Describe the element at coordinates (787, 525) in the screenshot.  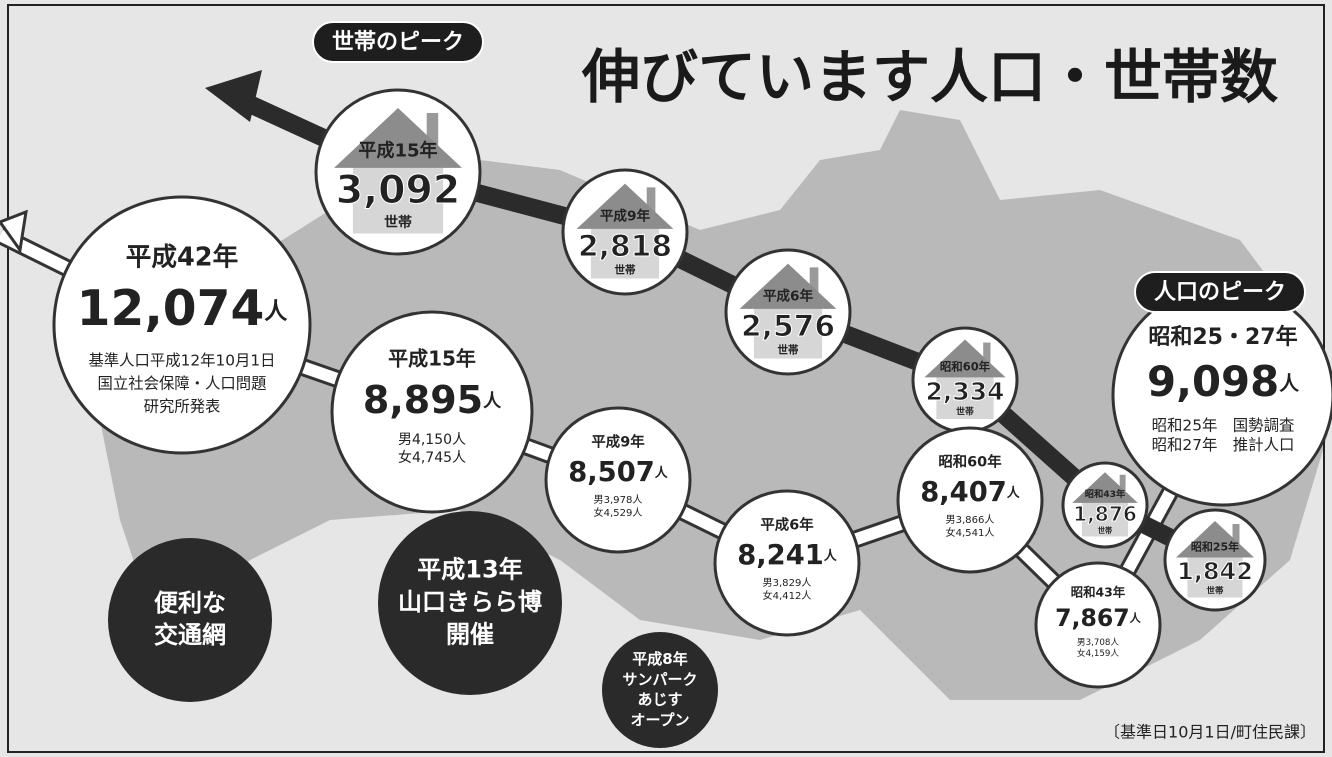
I see `population-era: 平成6年` at that location.